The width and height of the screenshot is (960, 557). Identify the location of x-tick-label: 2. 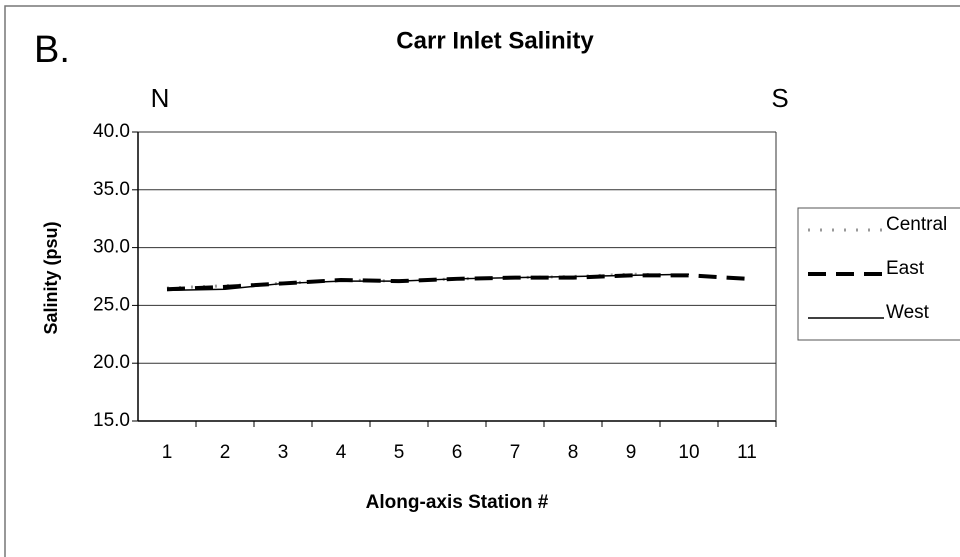
(225, 452).